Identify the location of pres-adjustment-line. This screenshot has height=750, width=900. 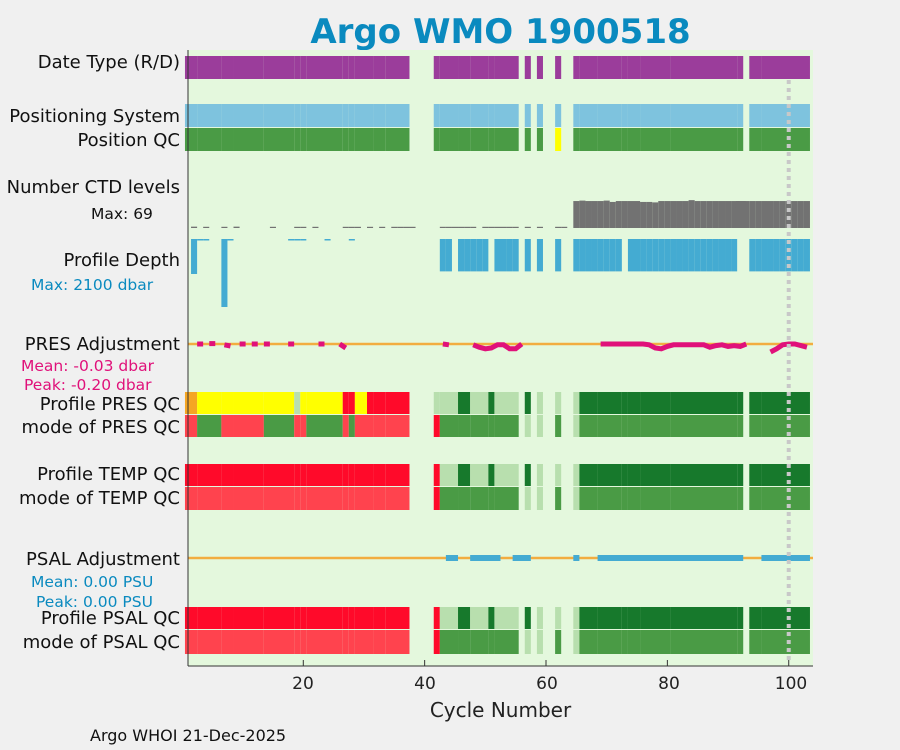
(227, 345).